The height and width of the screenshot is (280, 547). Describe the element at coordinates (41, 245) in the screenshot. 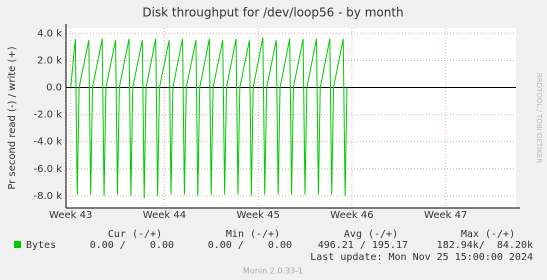

I see `legend-label: Bytes` at that location.